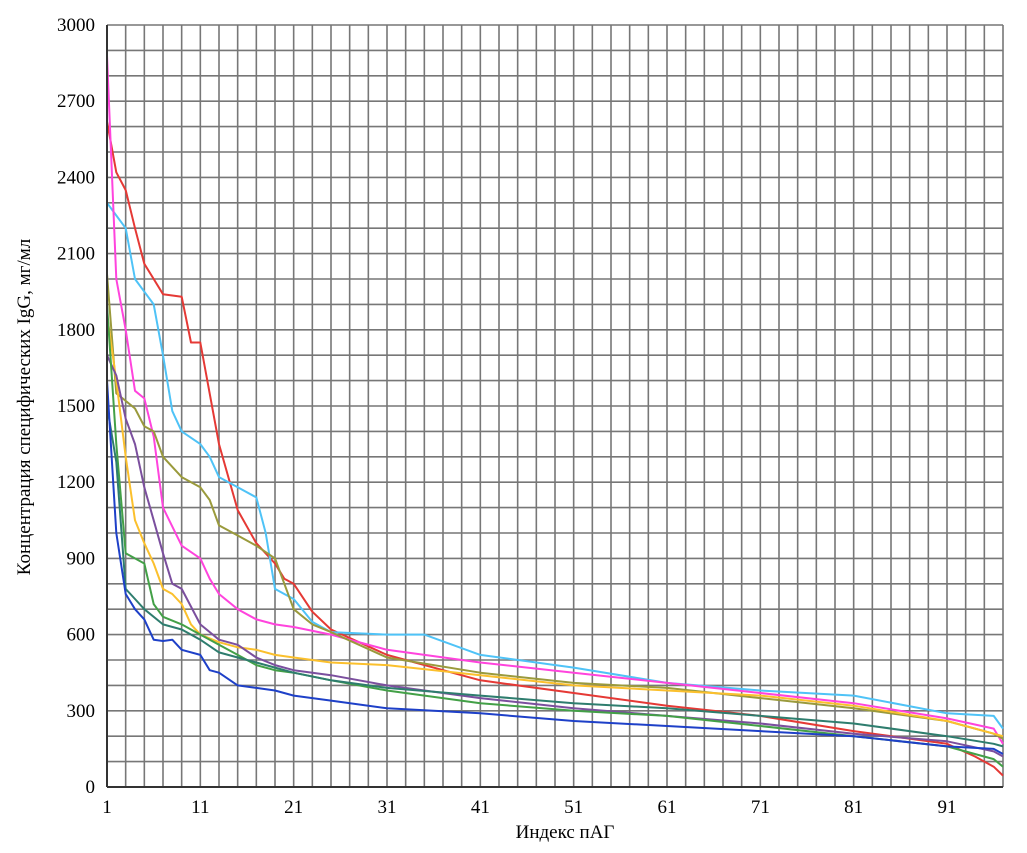 The image size is (1027, 853). What do you see at coordinates (76, 101) in the screenshot?
I see `y-tick-label: 2700` at bounding box center [76, 101].